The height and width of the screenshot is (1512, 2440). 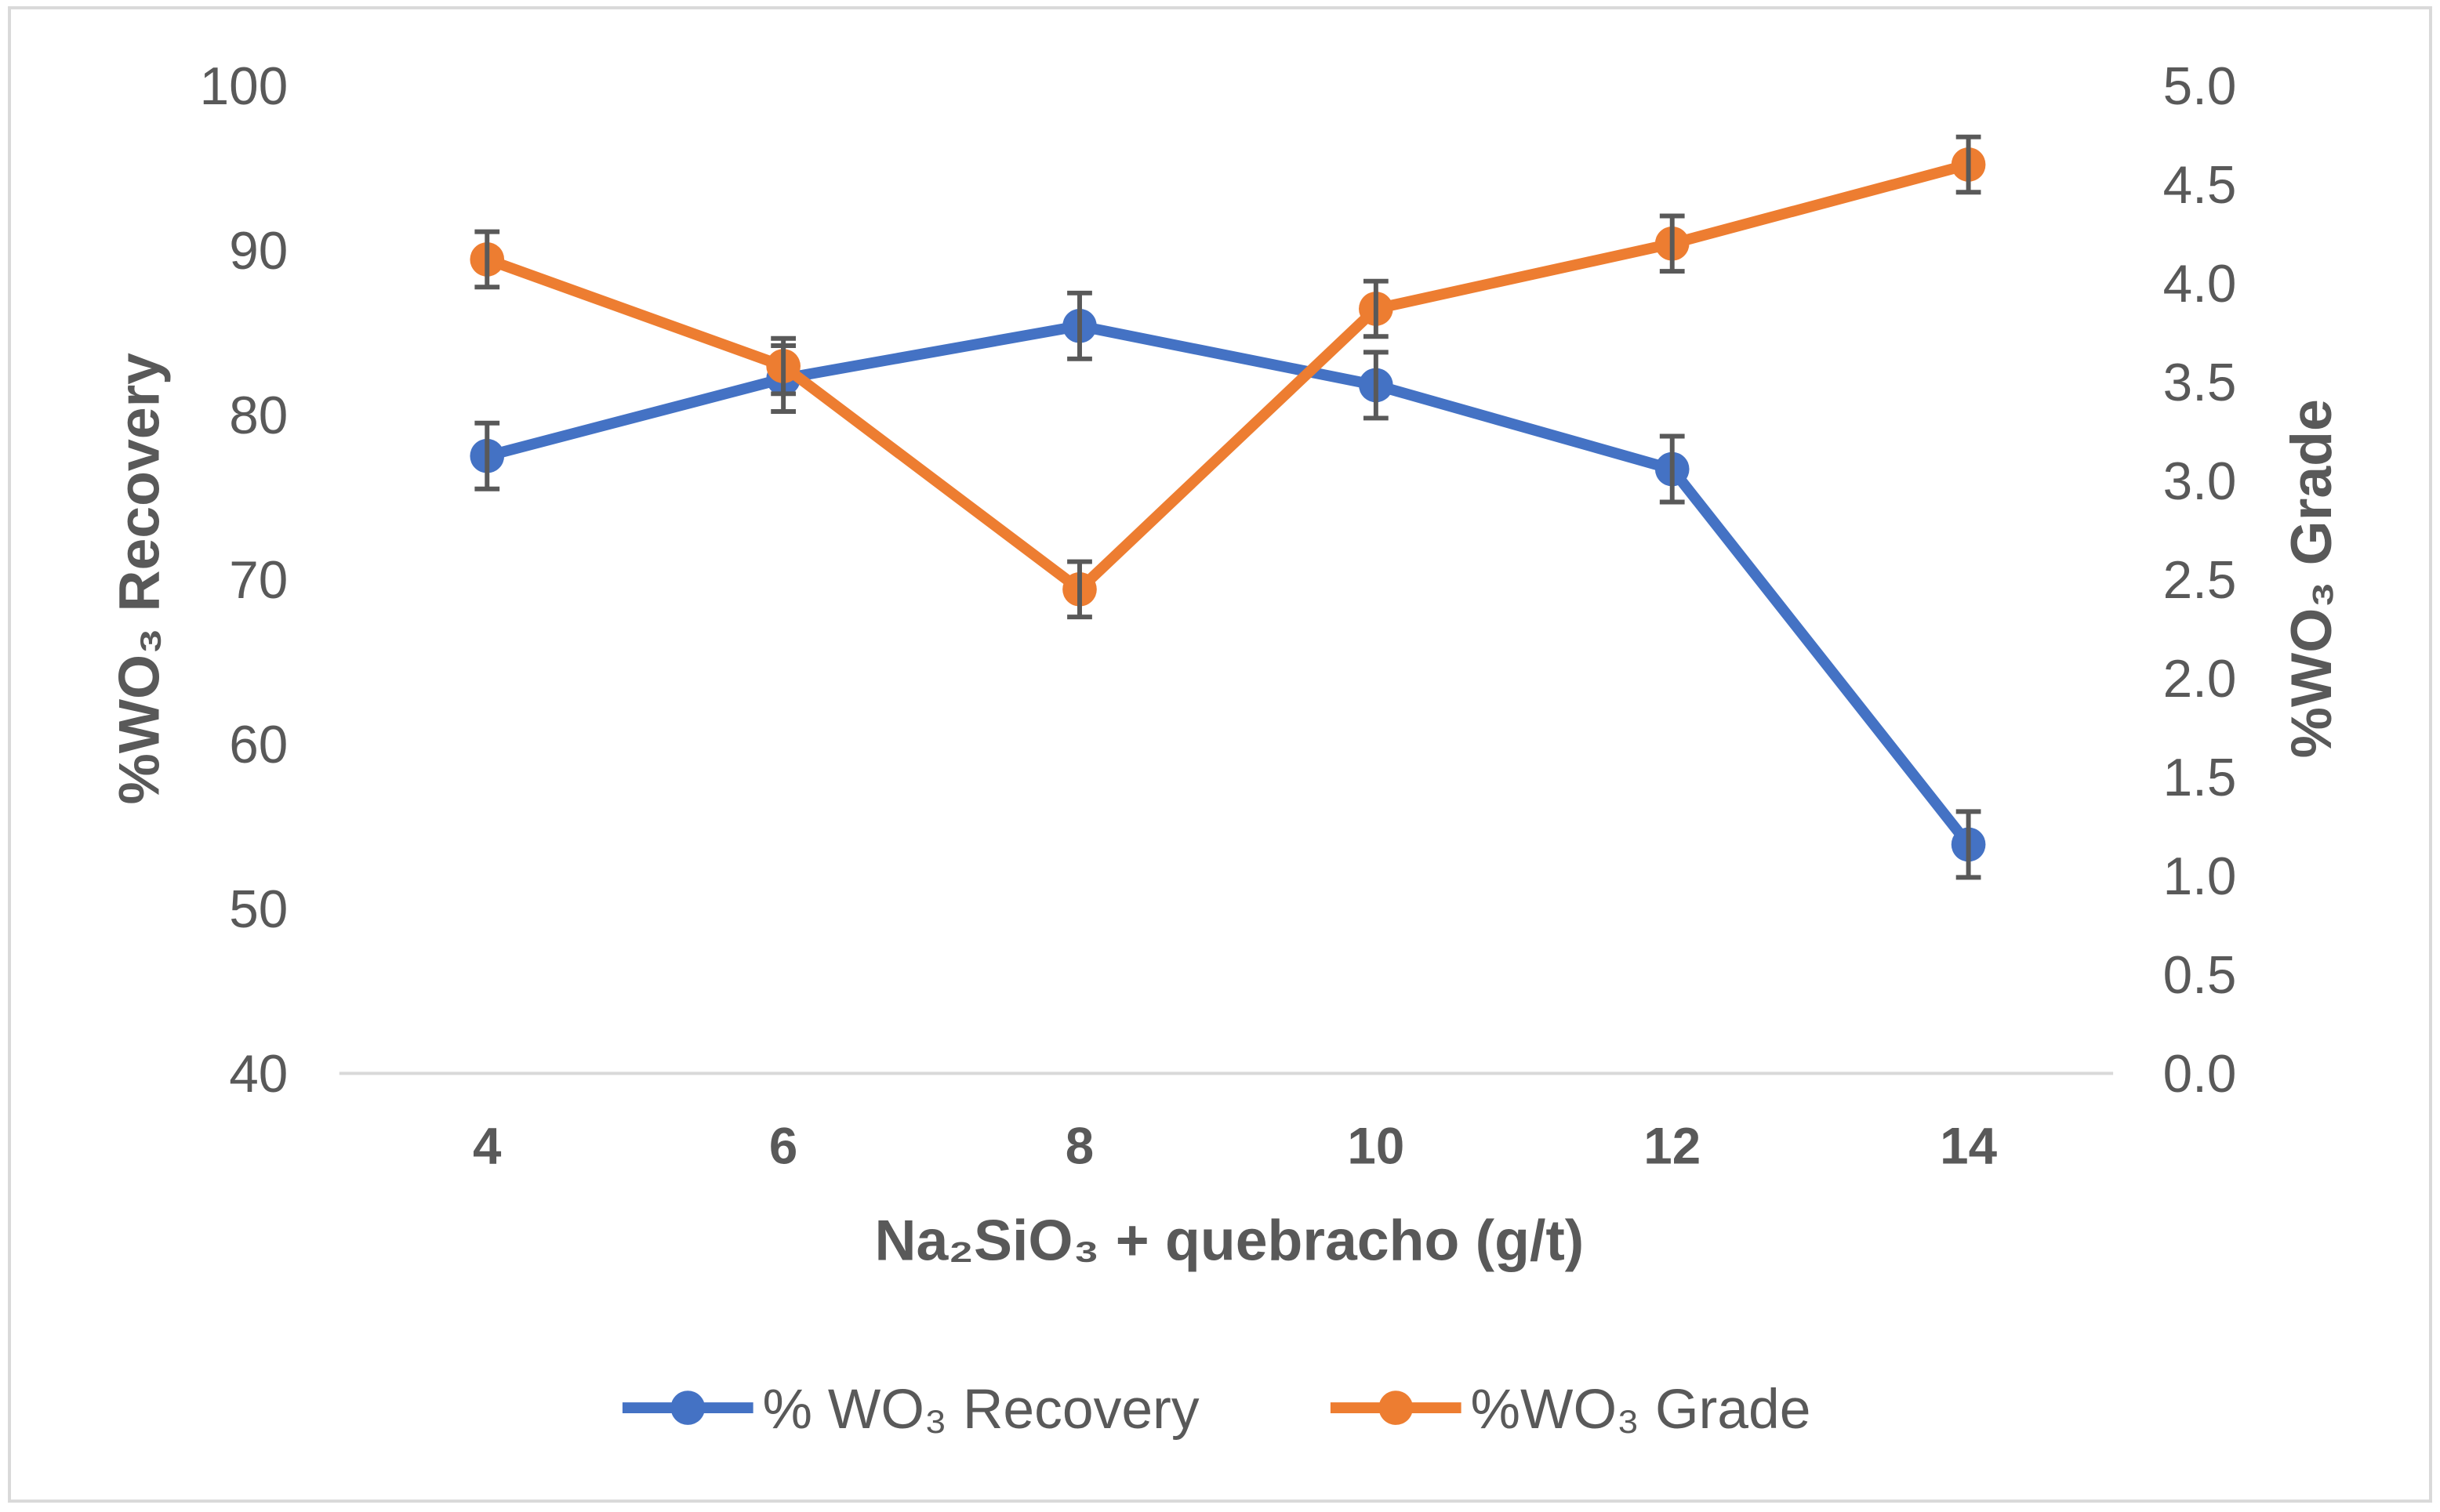 I want to click on legend-label-grade: %WO₃ Grade, so click(x=1641, y=1409).